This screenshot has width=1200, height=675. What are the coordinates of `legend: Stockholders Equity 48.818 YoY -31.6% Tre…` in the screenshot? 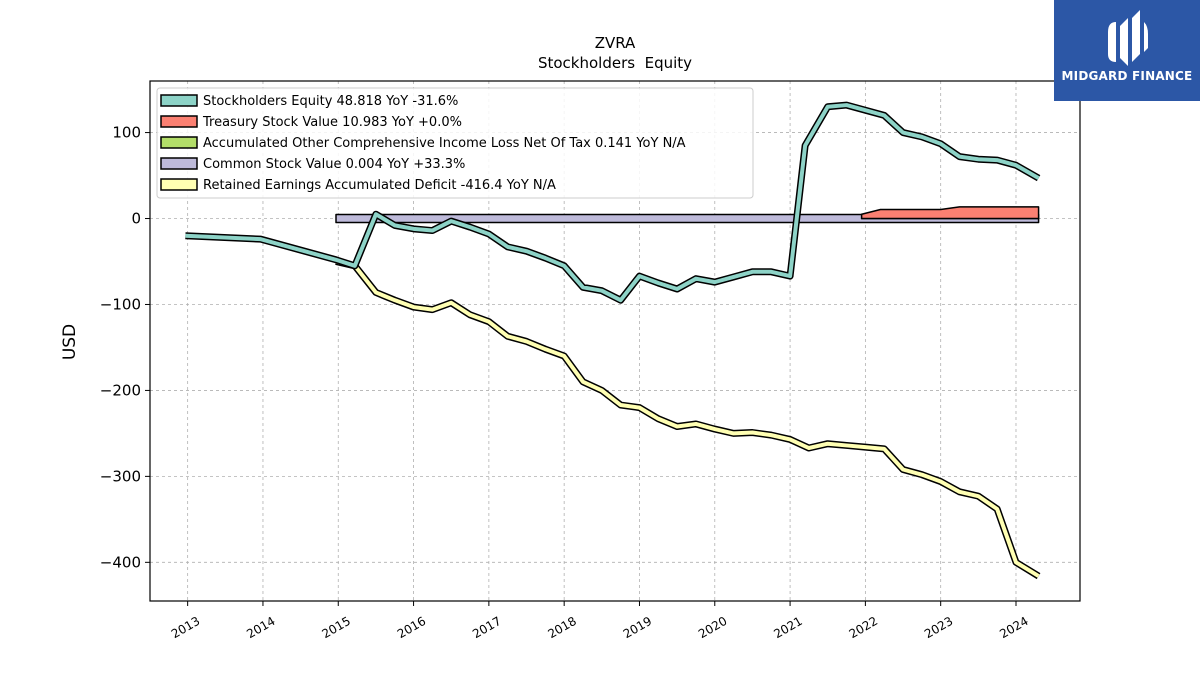 It's located at (455, 143).